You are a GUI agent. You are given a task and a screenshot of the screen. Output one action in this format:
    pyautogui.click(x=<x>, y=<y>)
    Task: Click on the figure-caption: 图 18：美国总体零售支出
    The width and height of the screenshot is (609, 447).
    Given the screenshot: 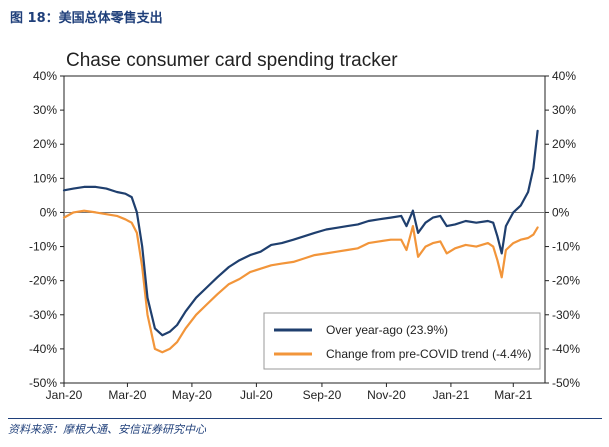 What is the action you would take?
    pyautogui.click(x=86, y=18)
    